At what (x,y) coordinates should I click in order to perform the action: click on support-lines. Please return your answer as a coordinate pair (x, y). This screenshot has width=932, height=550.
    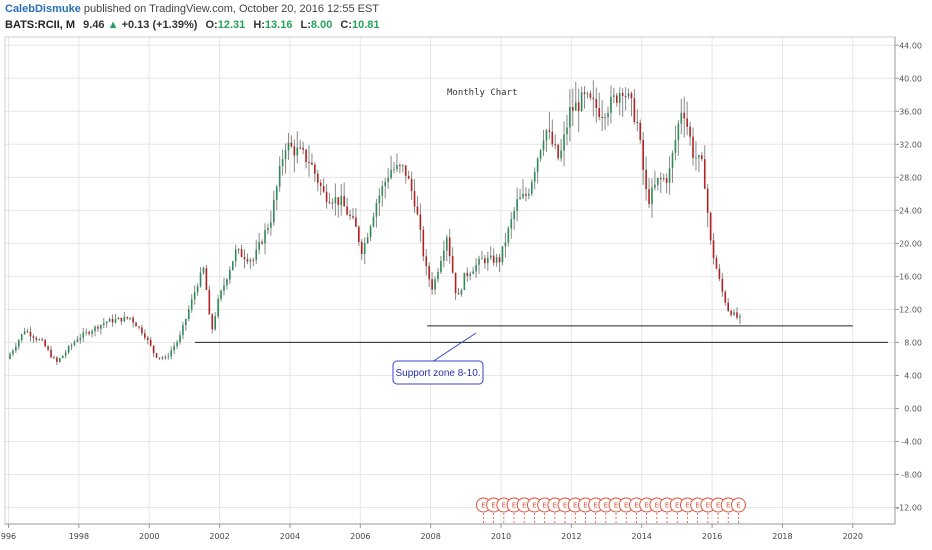
    Looking at the image, I should click on (541, 334).